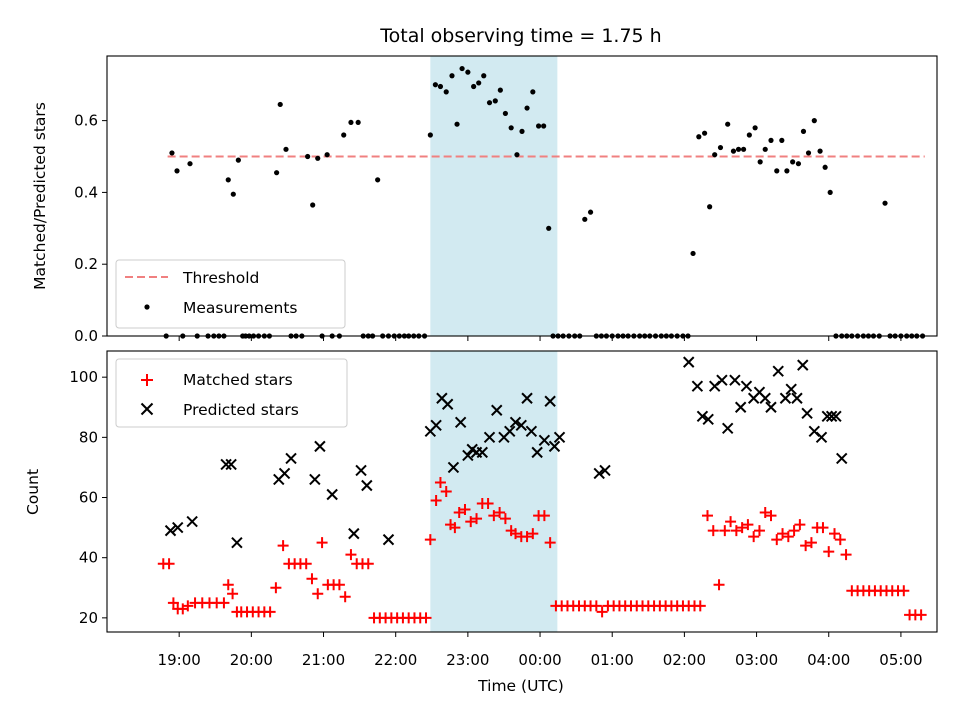  What do you see at coordinates (86, 192) in the screenshot?
I see `y-tick-label: 0.4` at bounding box center [86, 192].